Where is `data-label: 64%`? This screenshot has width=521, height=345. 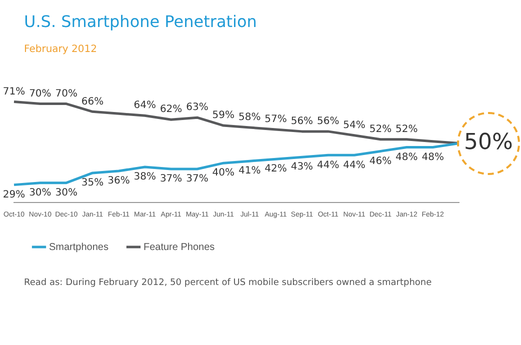
data-label: 64% is located at coordinates (145, 106).